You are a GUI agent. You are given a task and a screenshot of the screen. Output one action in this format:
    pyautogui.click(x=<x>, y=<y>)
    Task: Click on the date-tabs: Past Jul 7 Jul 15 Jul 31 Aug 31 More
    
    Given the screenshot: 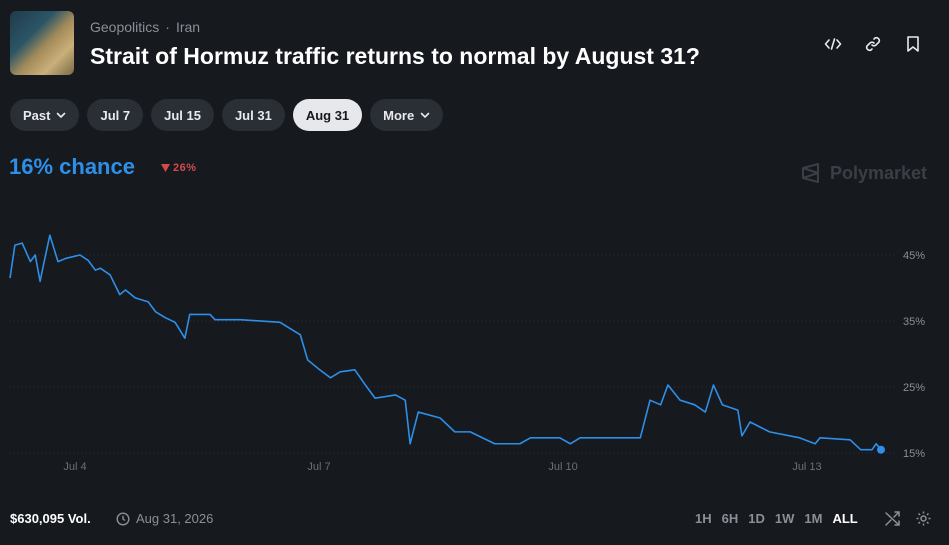 What is the action you would take?
    pyautogui.click(x=227, y=115)
    